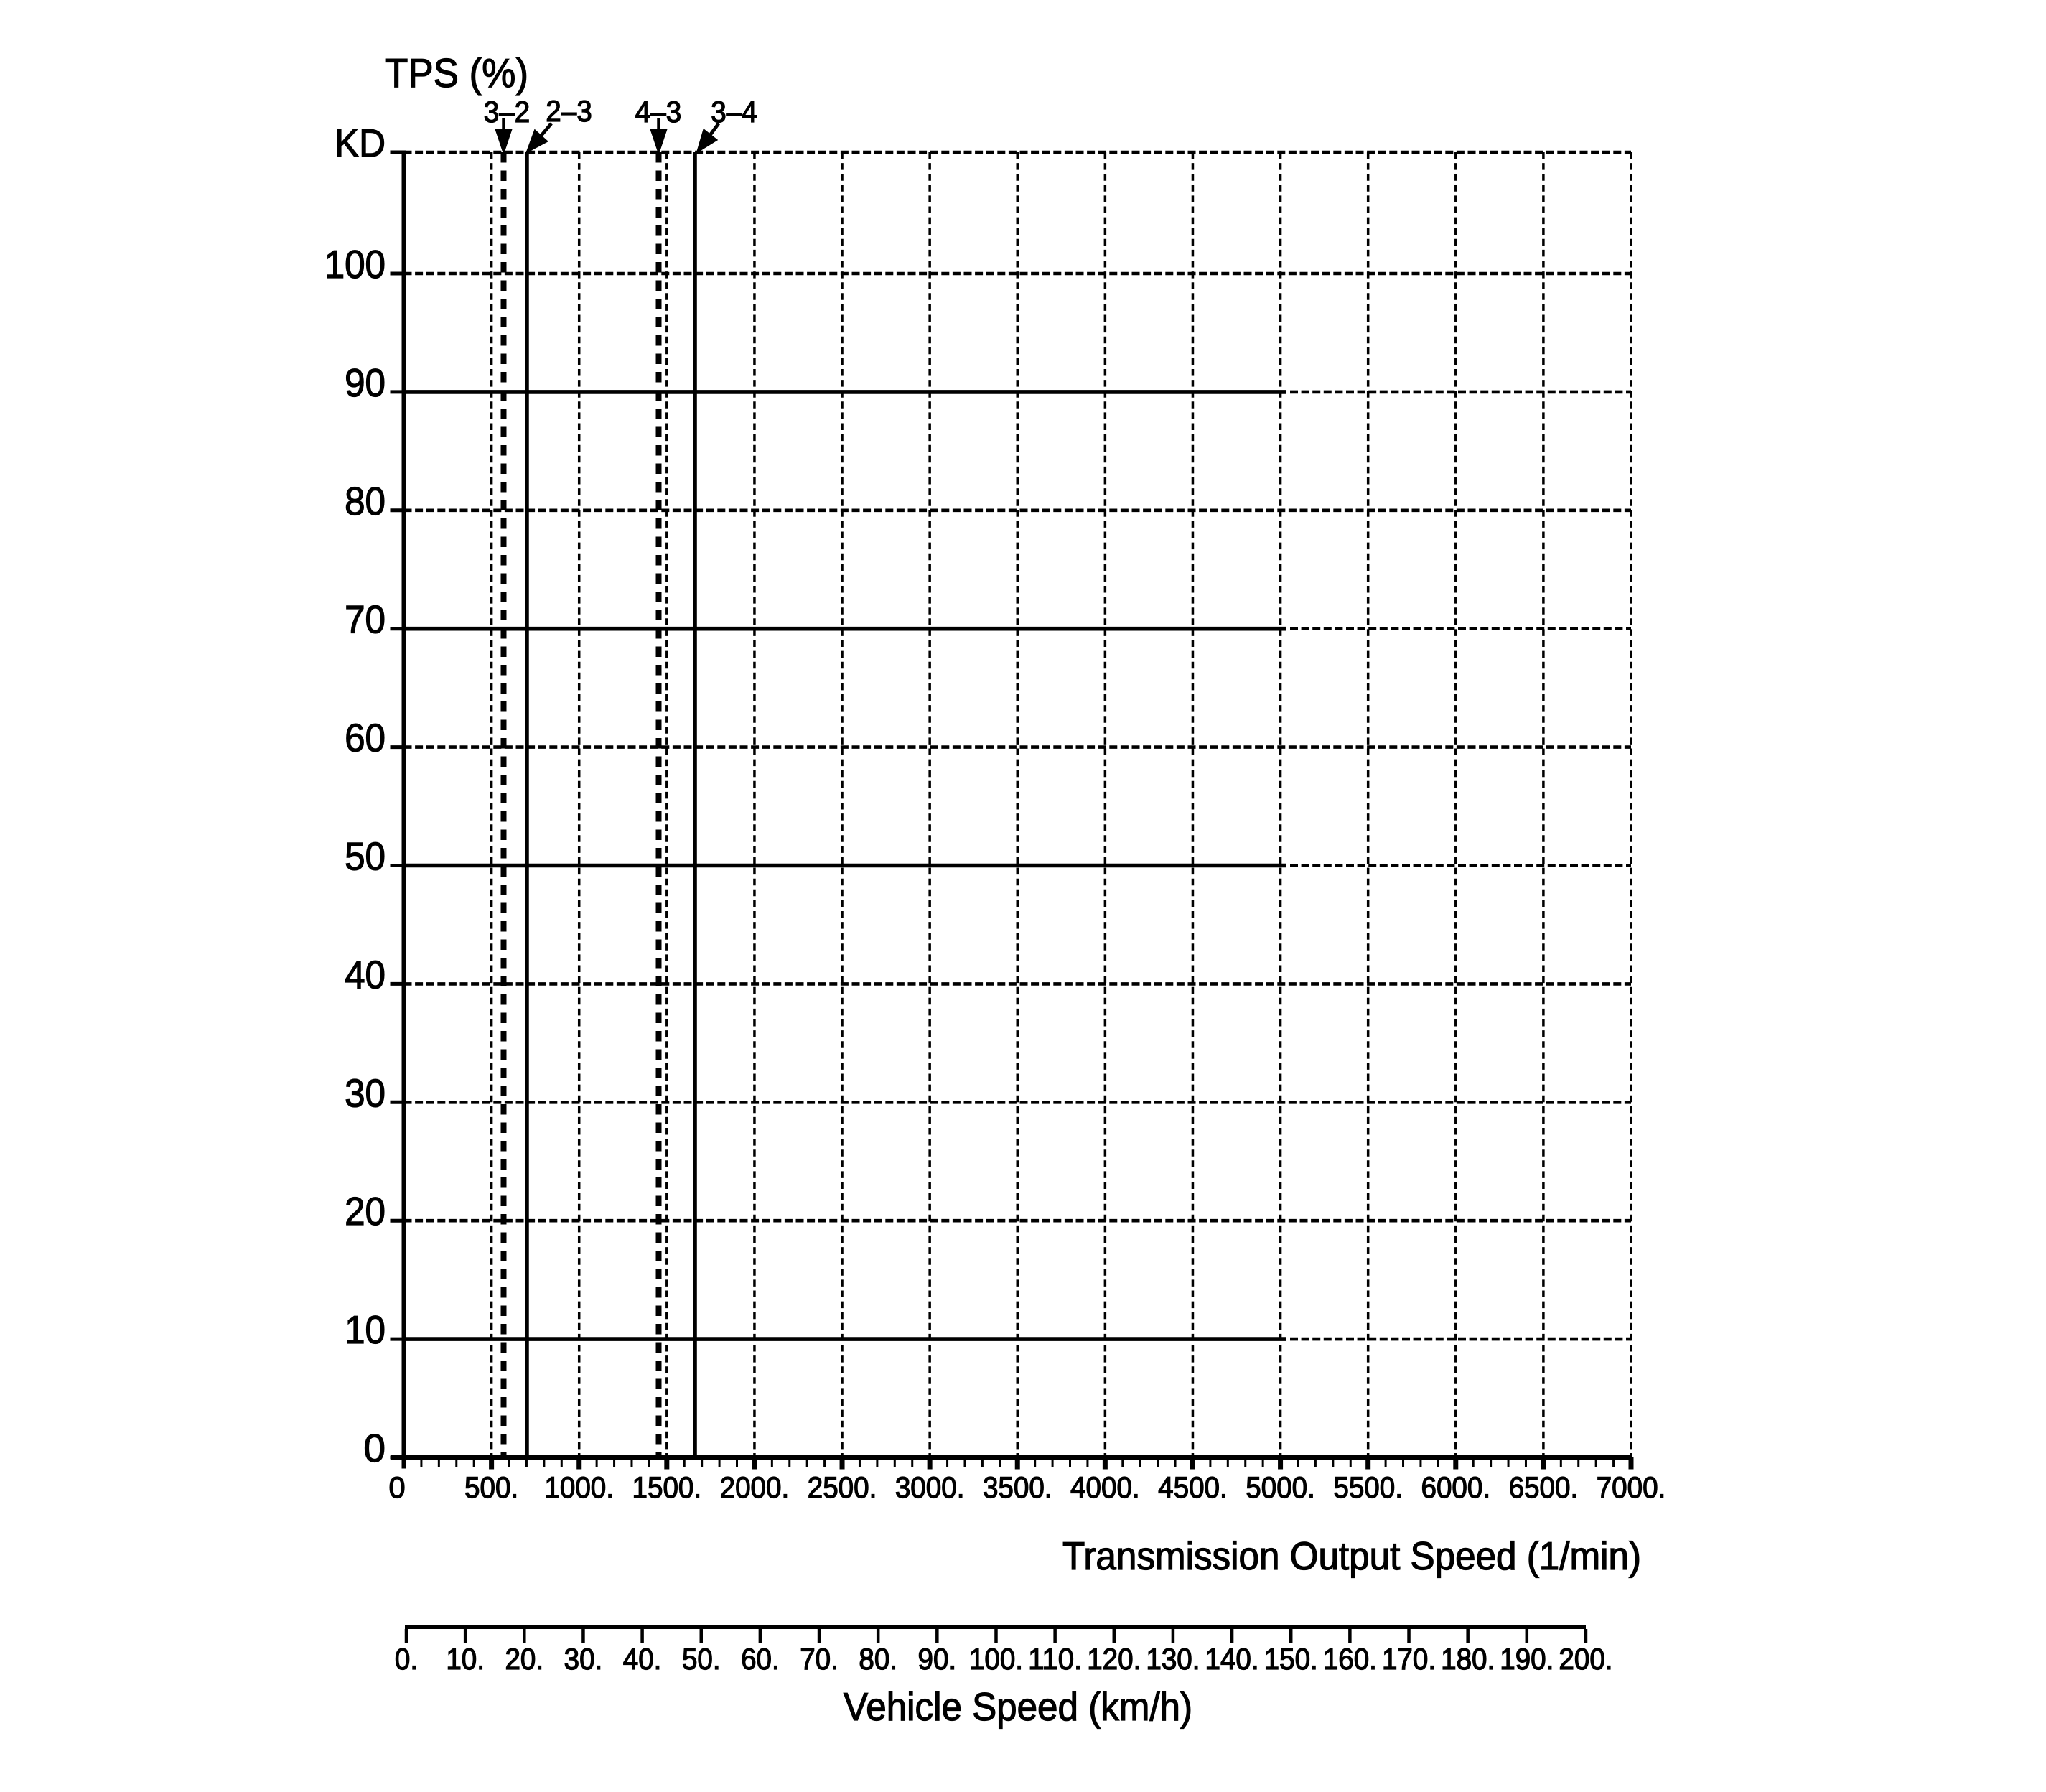 The width and height of the screenshot is (2046, 1792). Describe the element at coordinates (1527, 1659) in the screenshot. I see `svg-text: 190.` at that location.